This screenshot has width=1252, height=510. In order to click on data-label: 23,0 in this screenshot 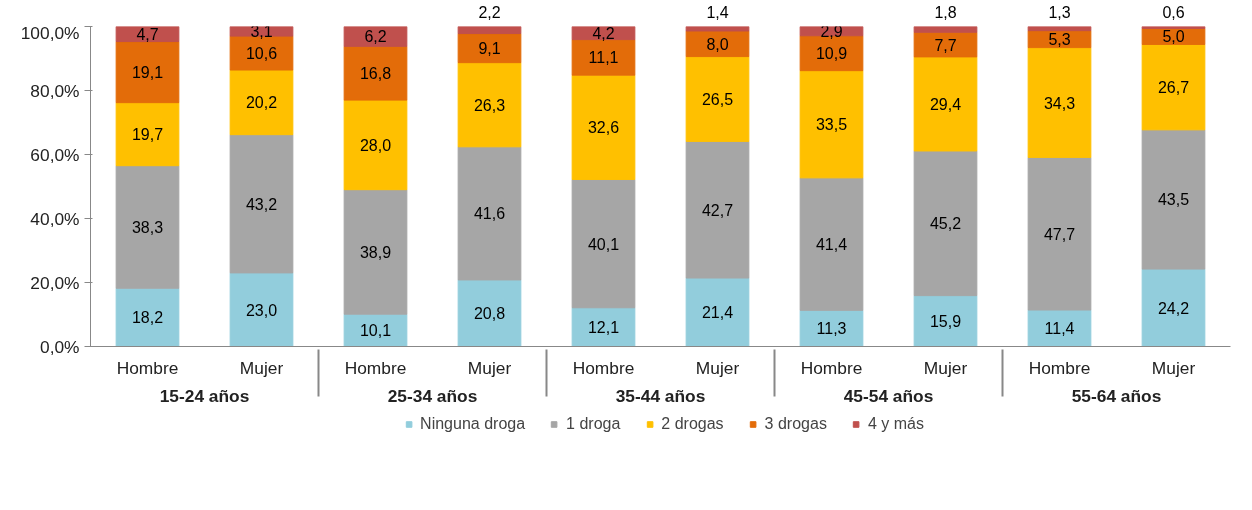, I will do `click(261, 310)`.